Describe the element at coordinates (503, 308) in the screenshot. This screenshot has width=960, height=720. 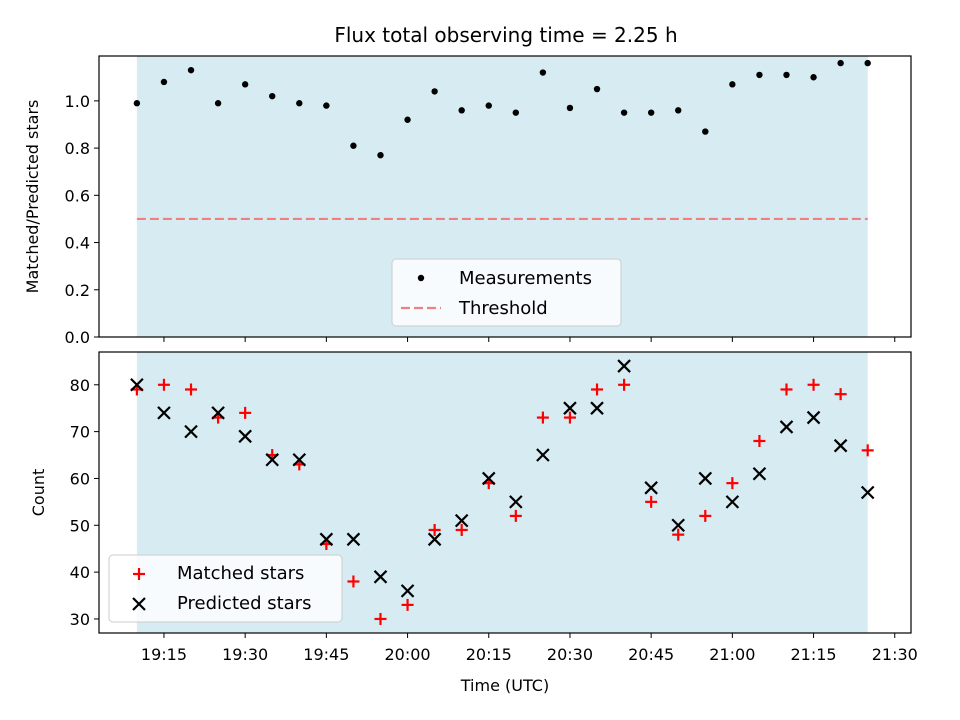
I see `legend-threshold-label: Threshold` at that location.